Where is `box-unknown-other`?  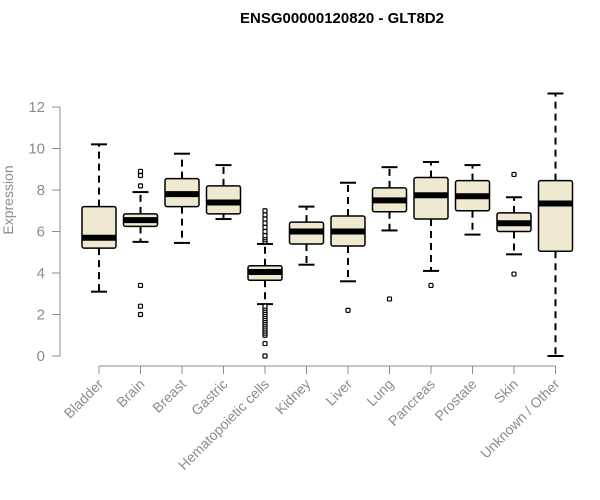 box-unknown-other is located at coordinates (555, 224).